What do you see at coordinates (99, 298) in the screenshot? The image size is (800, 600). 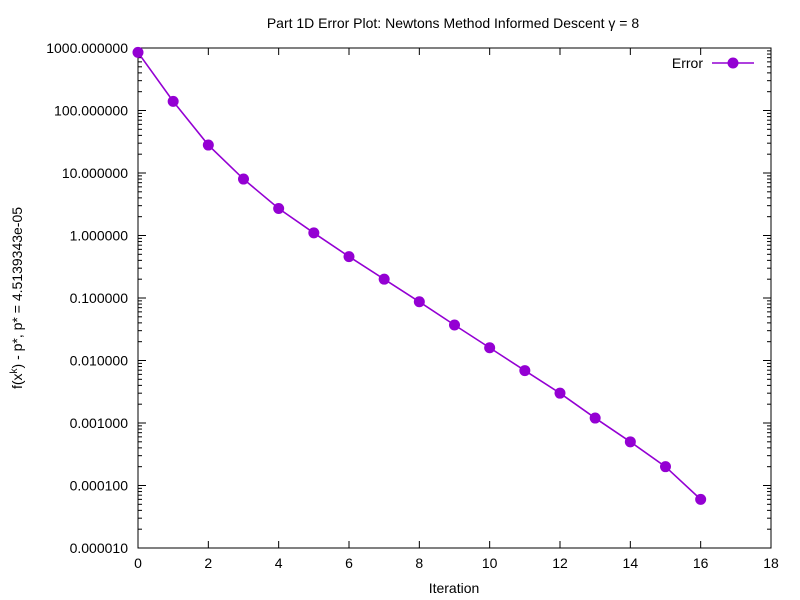 I see `y-tick-label: 0.100000` at bounding box center [99, 298].